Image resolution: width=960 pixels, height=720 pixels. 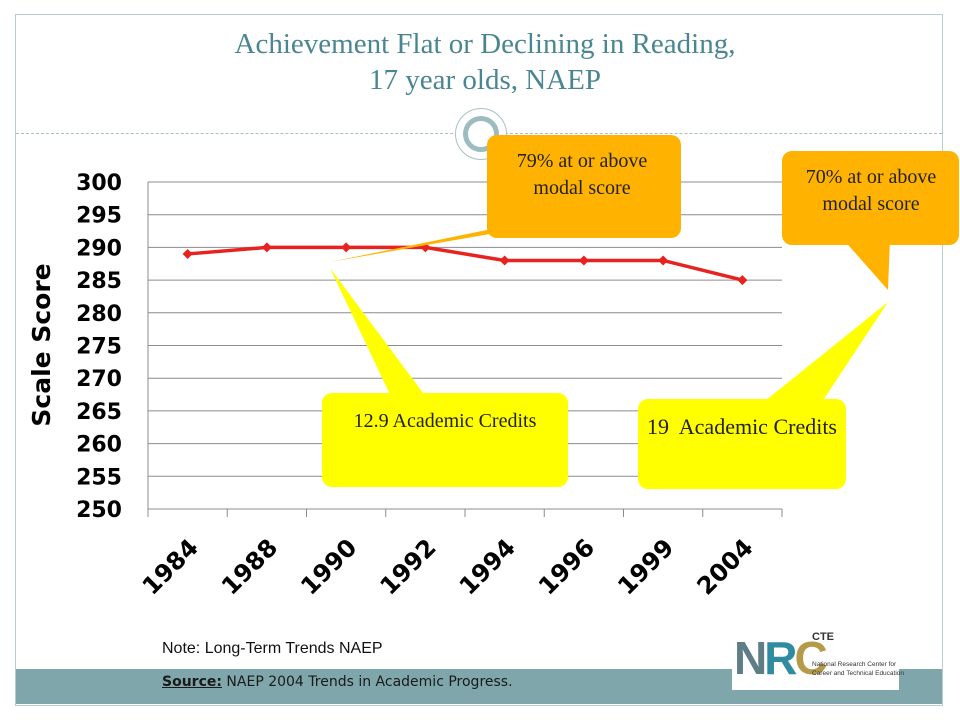 What do you see at coordinates (858, 673) in the screenshot?
I see `logo-line-2: Career and Technical Education` at bounding box center [858, 673].